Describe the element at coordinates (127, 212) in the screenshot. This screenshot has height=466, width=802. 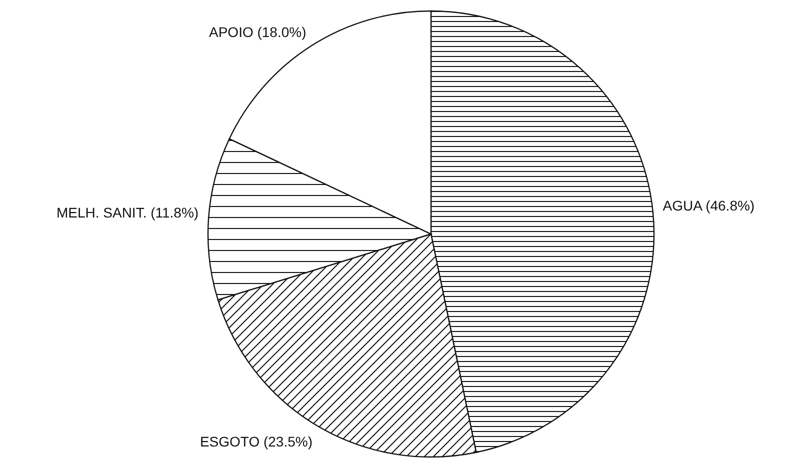
I see `slice-label: MELH. SANIT. (11.8%)` at that location.